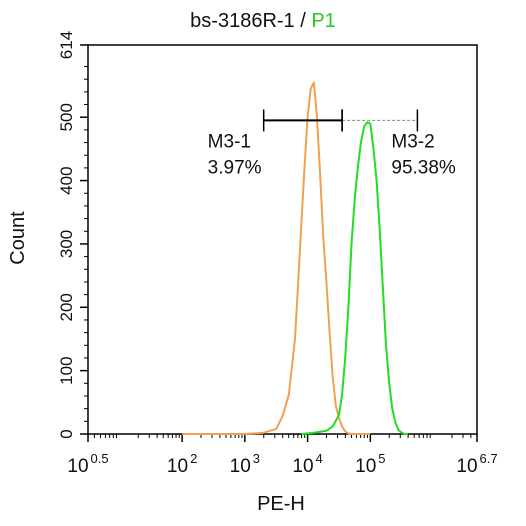 The height and width of the screenshot is (526, 526). What do you see at coordinates (229, 141) in the screenshot?
I see `gate-label: M3-1` at bounding box center [229, 141].